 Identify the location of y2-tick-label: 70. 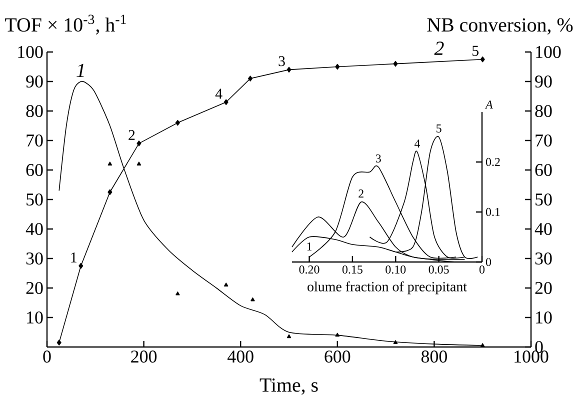
(544, 140).